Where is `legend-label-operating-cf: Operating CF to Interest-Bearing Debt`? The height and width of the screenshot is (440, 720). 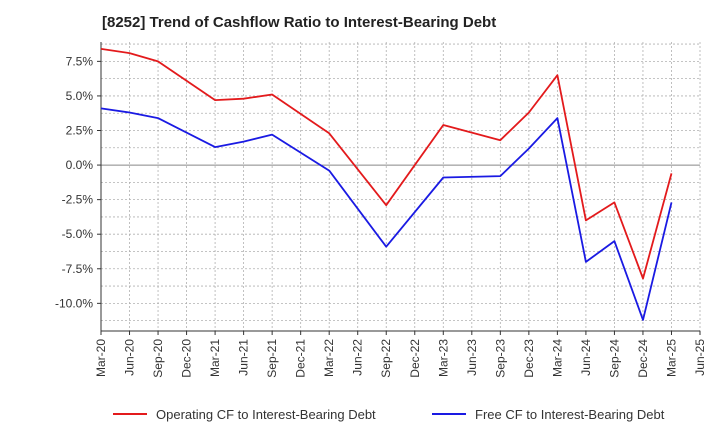 legend-label-operating-cf: Operating CF to Interest-Bearing Debt is located at coordinates (266, 414).